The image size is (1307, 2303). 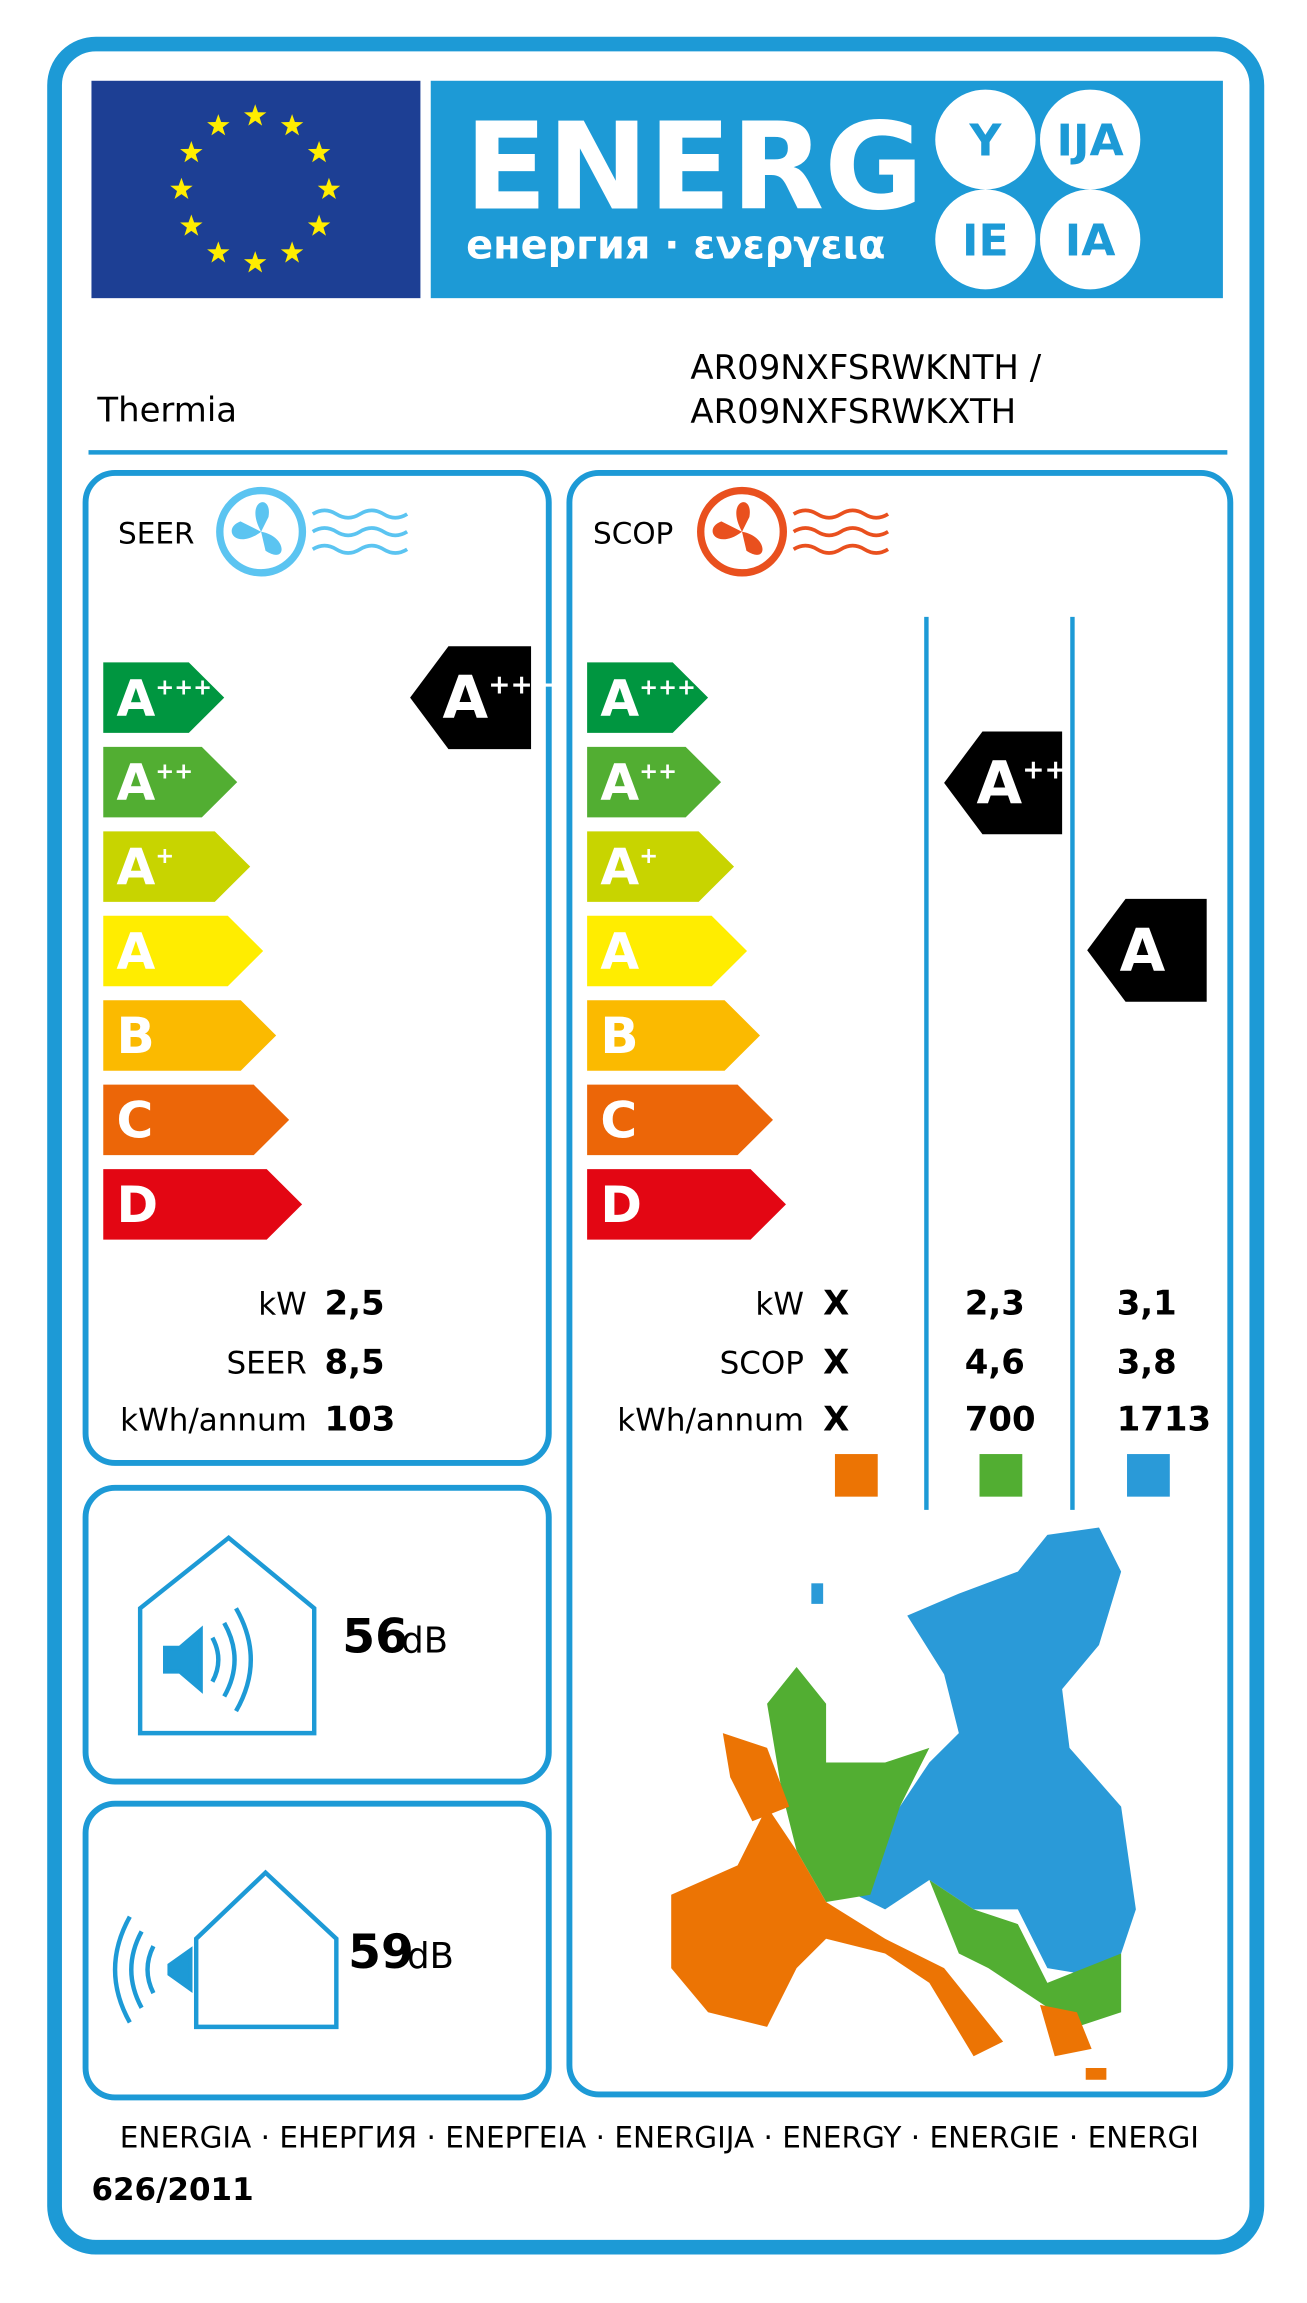 What do you see at coordinates (360, 1419) in the screenshot?
I see `row-value: 103` at bounding box center [360, 1419].